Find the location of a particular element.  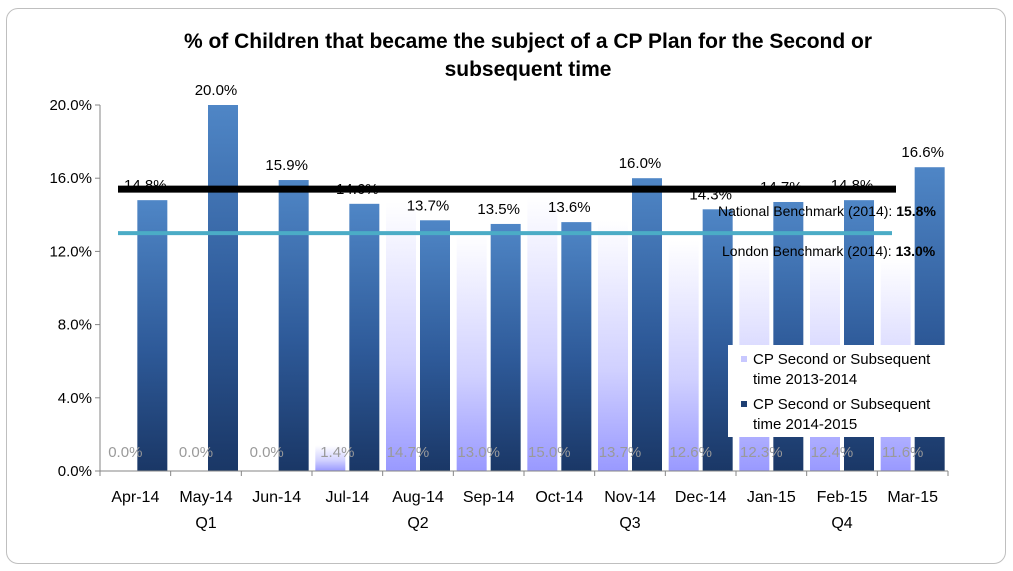

x-quarter-label: Q3 is located at coordinates (629, 523).